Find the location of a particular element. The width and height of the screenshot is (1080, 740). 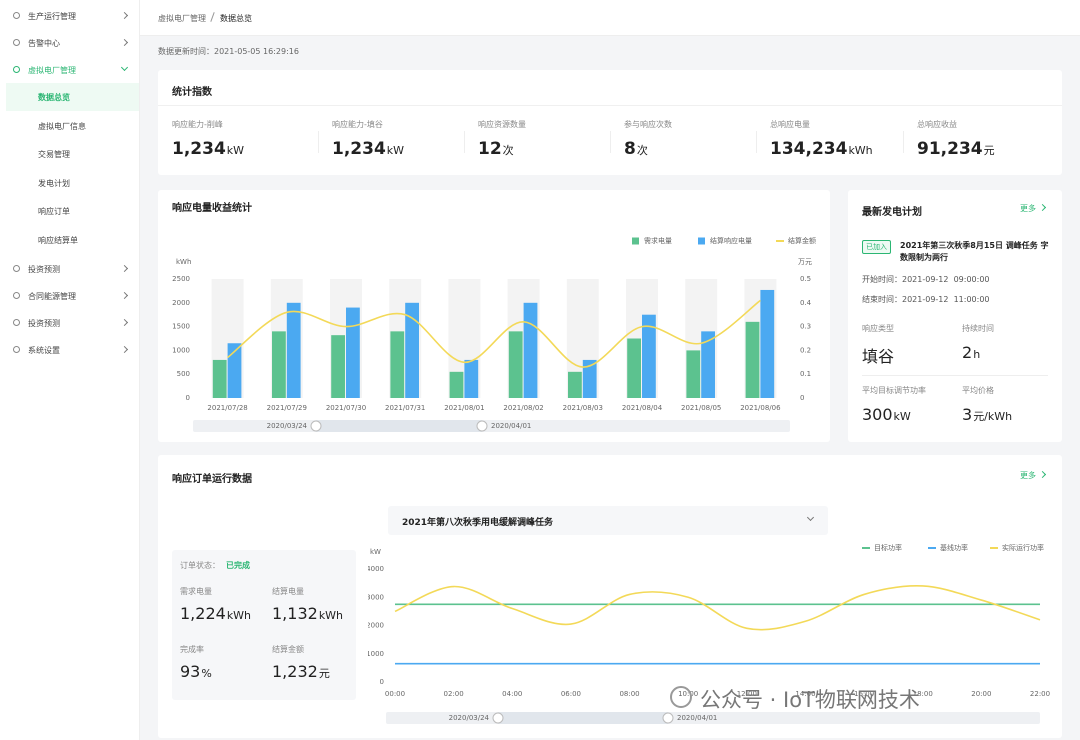

legend-label: 结算响应电量 is located at coordinates (731, 240).